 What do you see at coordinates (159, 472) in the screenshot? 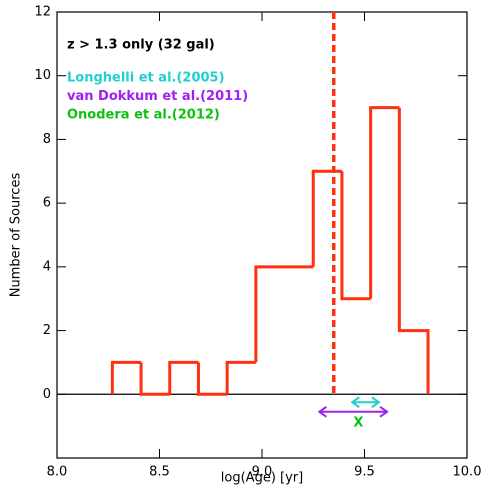
I see `x-tick-label: 8.5` at bounding box center [159, 472].